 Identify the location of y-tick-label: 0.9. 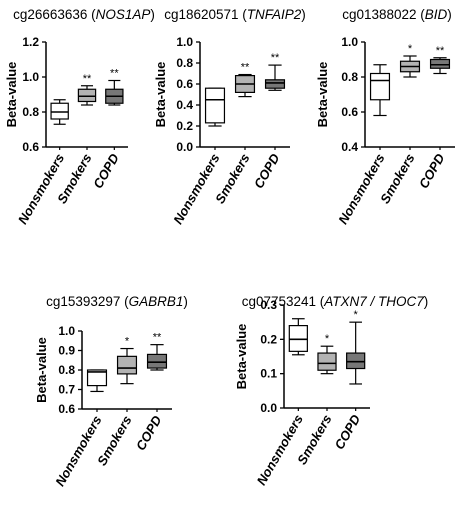
(66, 351).